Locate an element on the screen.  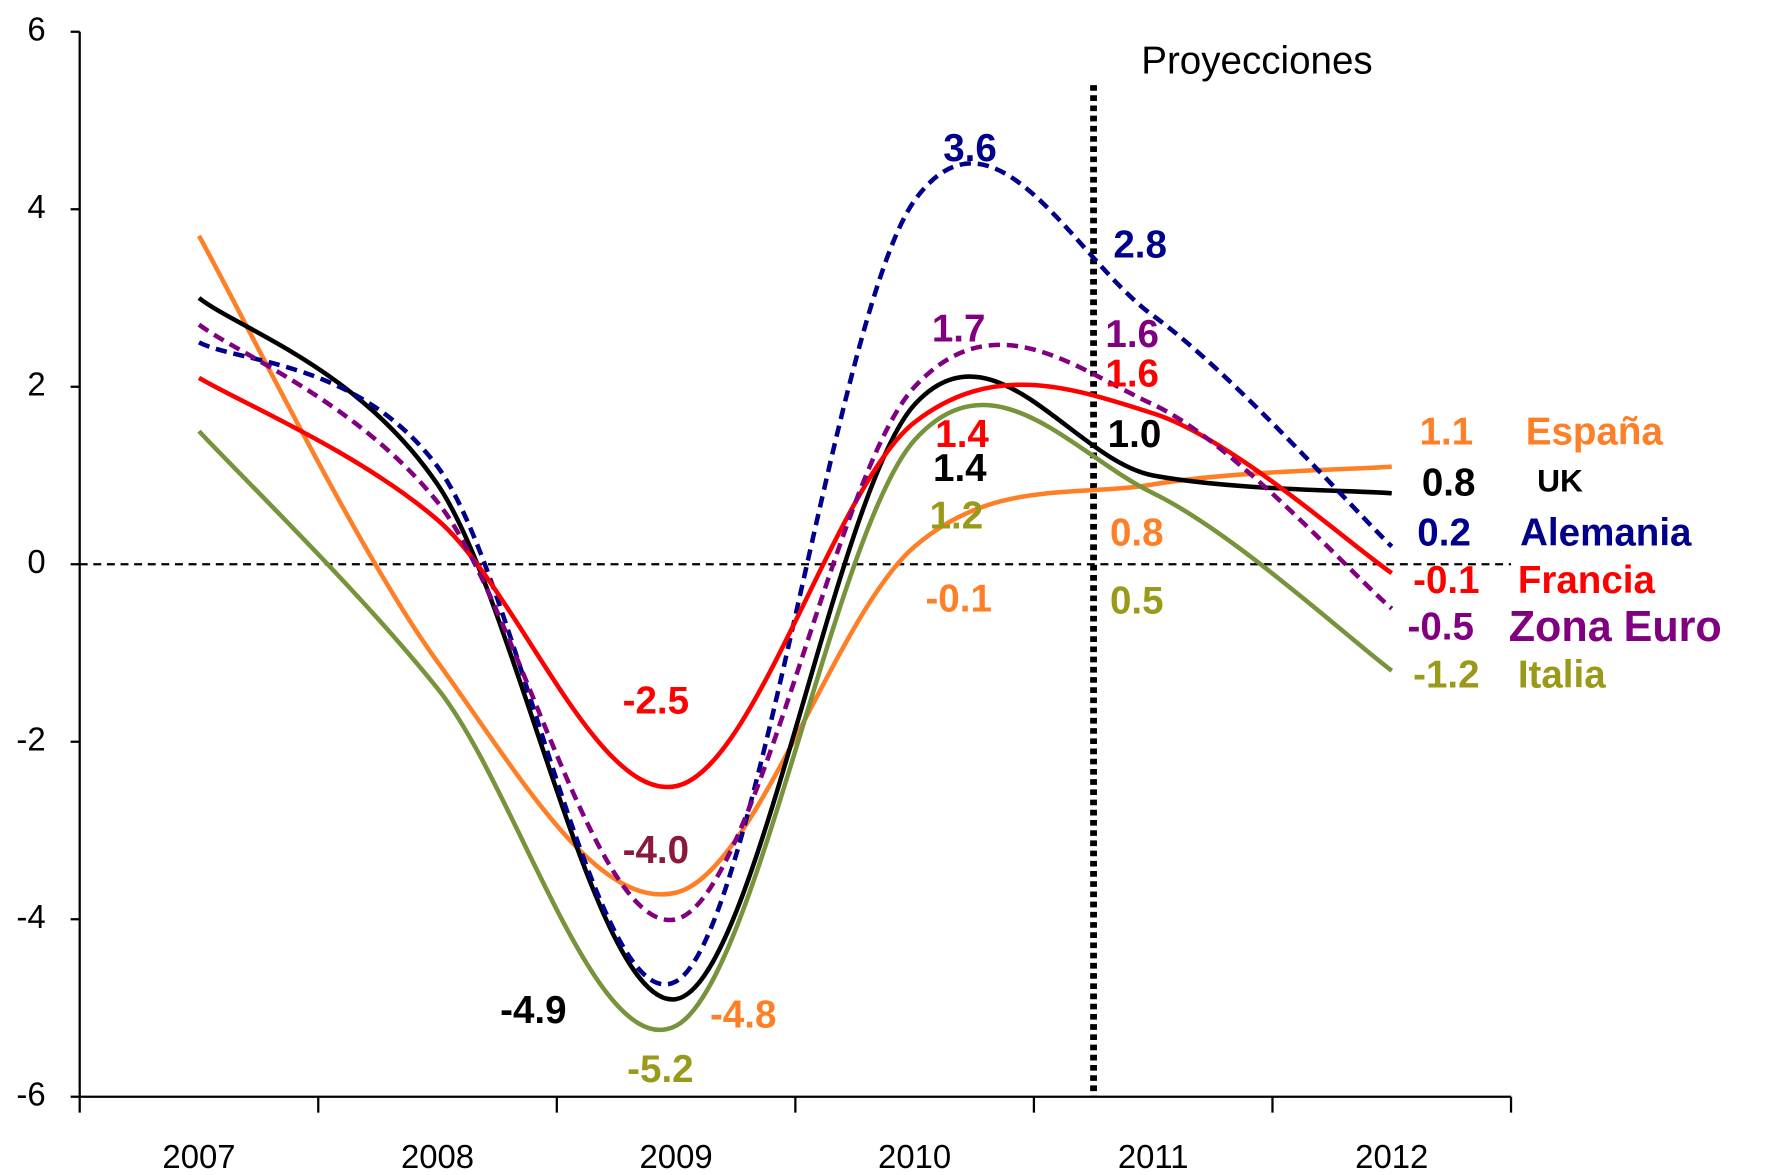
legend-label: Alemania is located at coordinates (1606, 533).